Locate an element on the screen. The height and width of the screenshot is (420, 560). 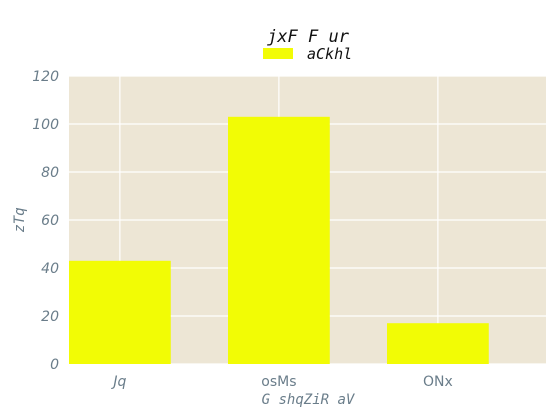
y-tick-label-80: 80 is located at coordinates (50, 173).